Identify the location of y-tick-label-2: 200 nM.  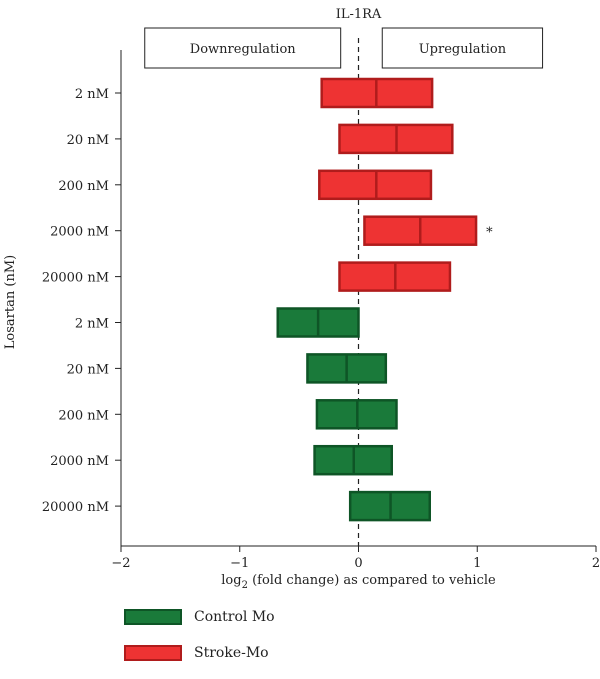
(83, 186).